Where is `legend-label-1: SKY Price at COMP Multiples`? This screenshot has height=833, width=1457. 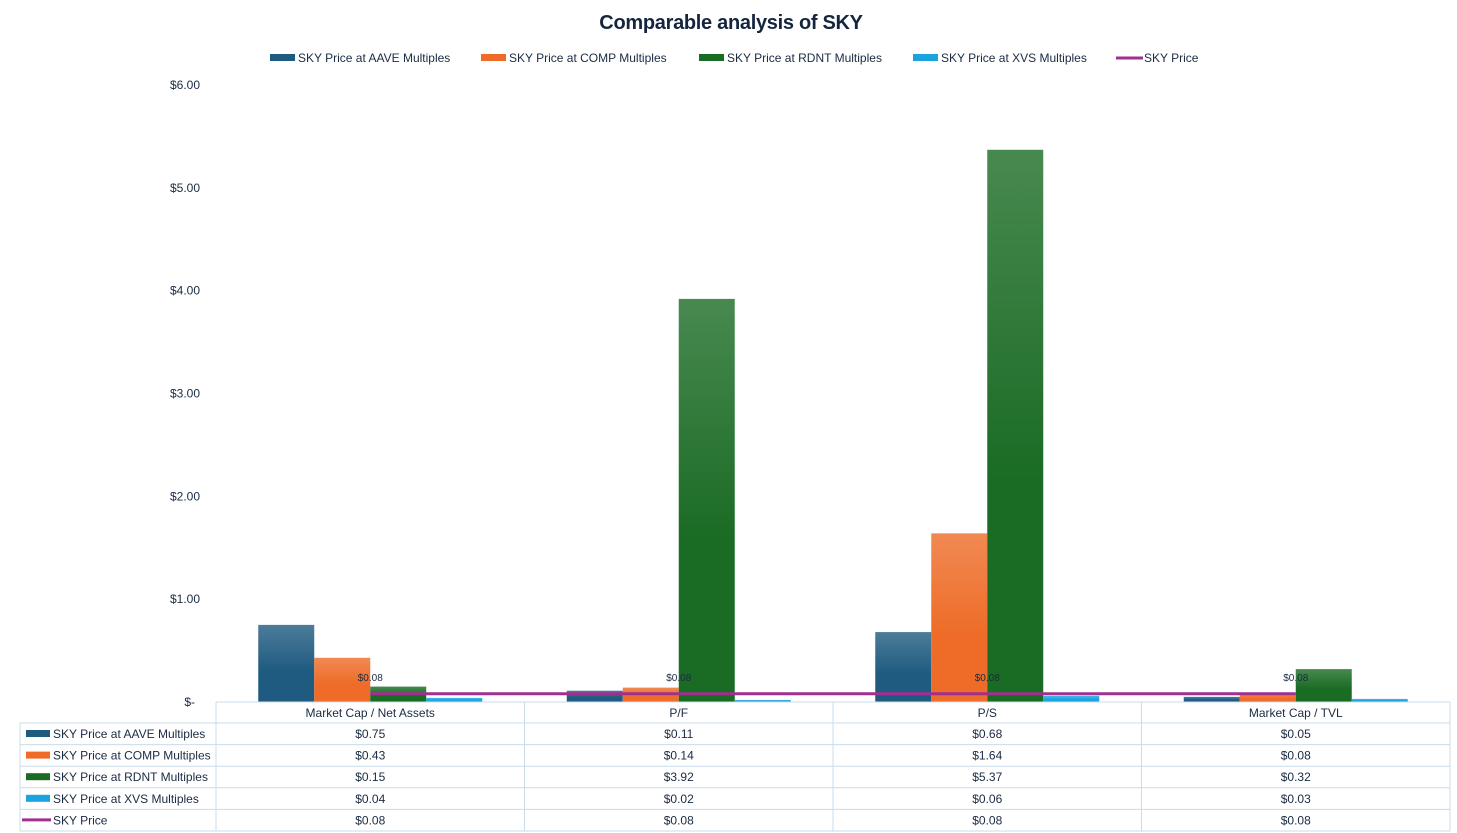
legend-label-1: SKY Price at COMP Multiples is located at coordinates (588, 58).